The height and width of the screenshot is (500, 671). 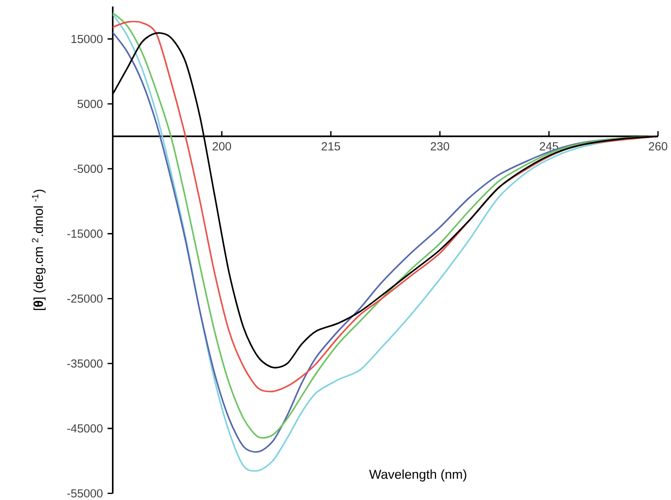 What do you see at coordinates (222, 146) in the screenshot?
I see `x-tick-label: 200` at bounding box center [222, 146].